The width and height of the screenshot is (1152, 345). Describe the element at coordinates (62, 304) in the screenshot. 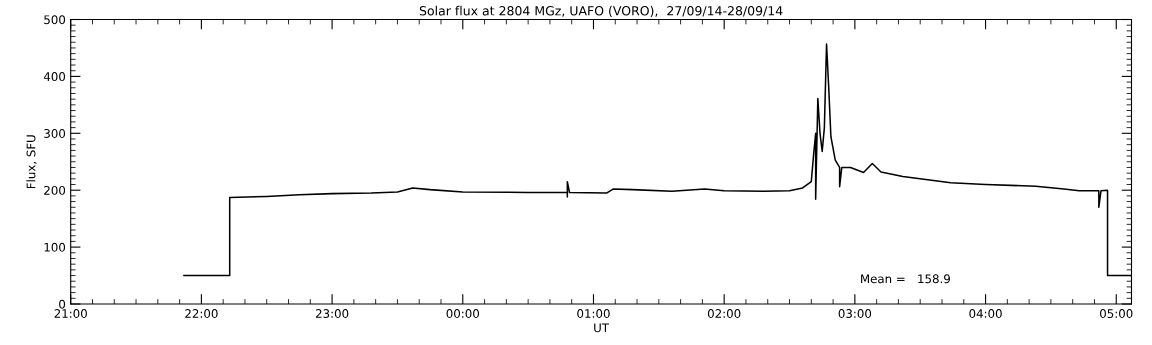

I see `y-tick-label: 0` at that location.